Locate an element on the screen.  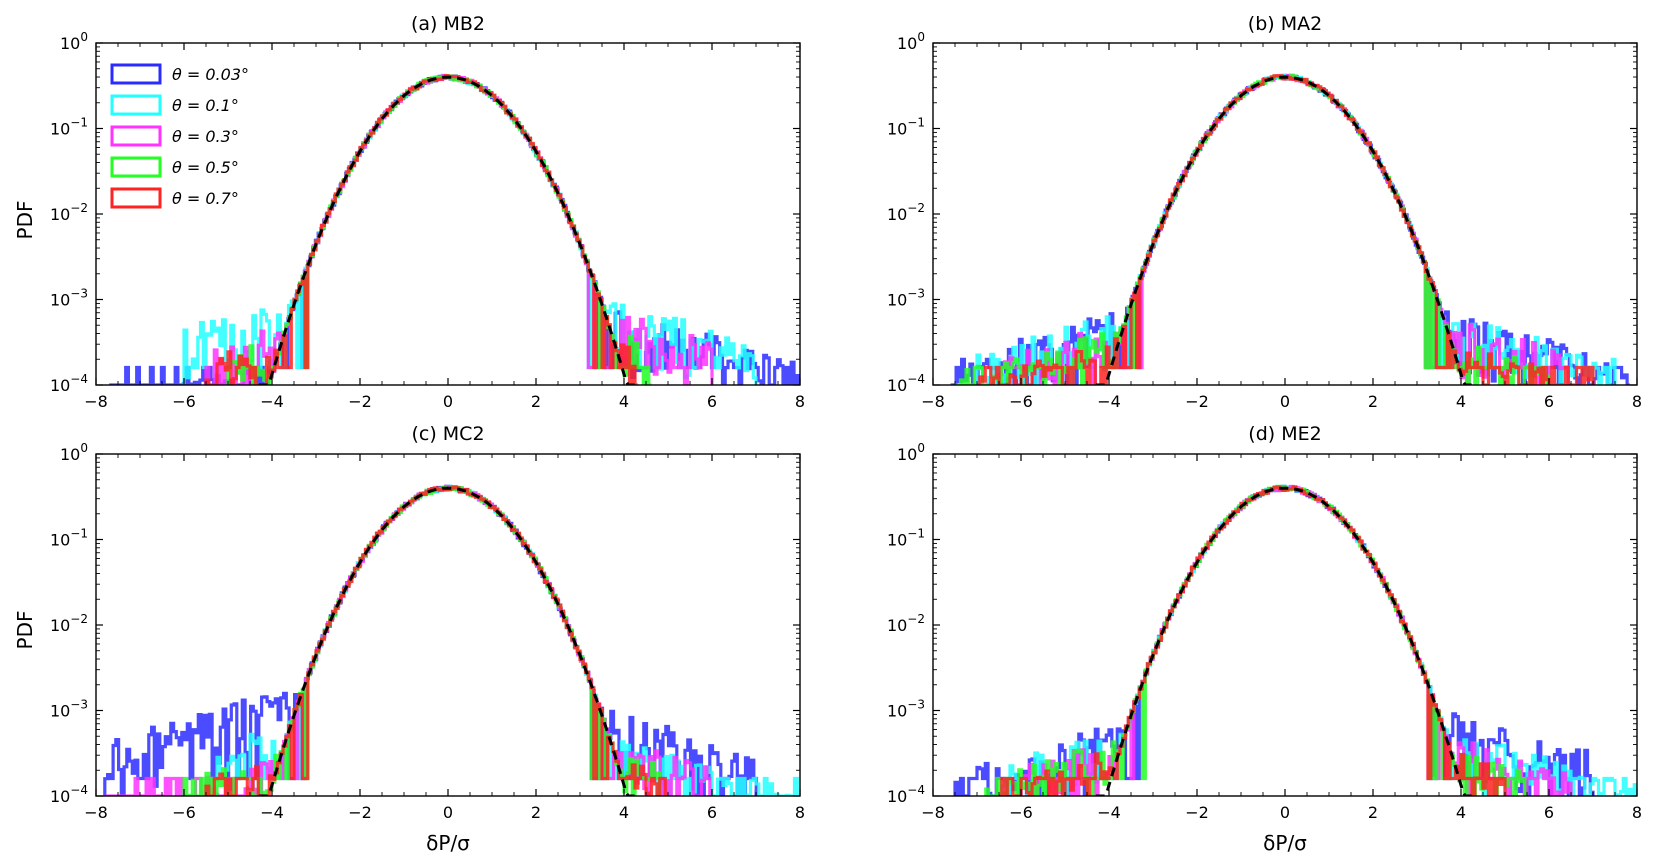
legend-label: θ = 0.1° is located at coordinates (205, 105).